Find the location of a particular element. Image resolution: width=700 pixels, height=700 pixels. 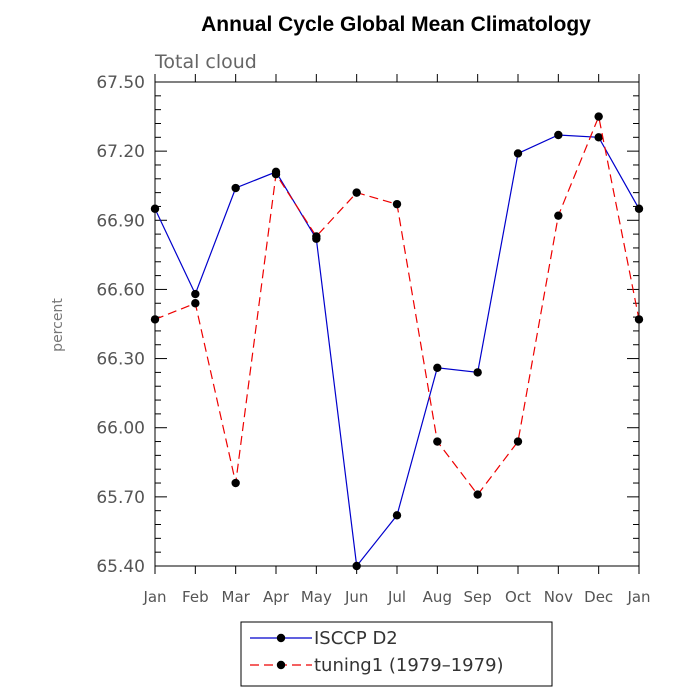

y-tick-label: 66.00 is located at coordinates (120, 429).